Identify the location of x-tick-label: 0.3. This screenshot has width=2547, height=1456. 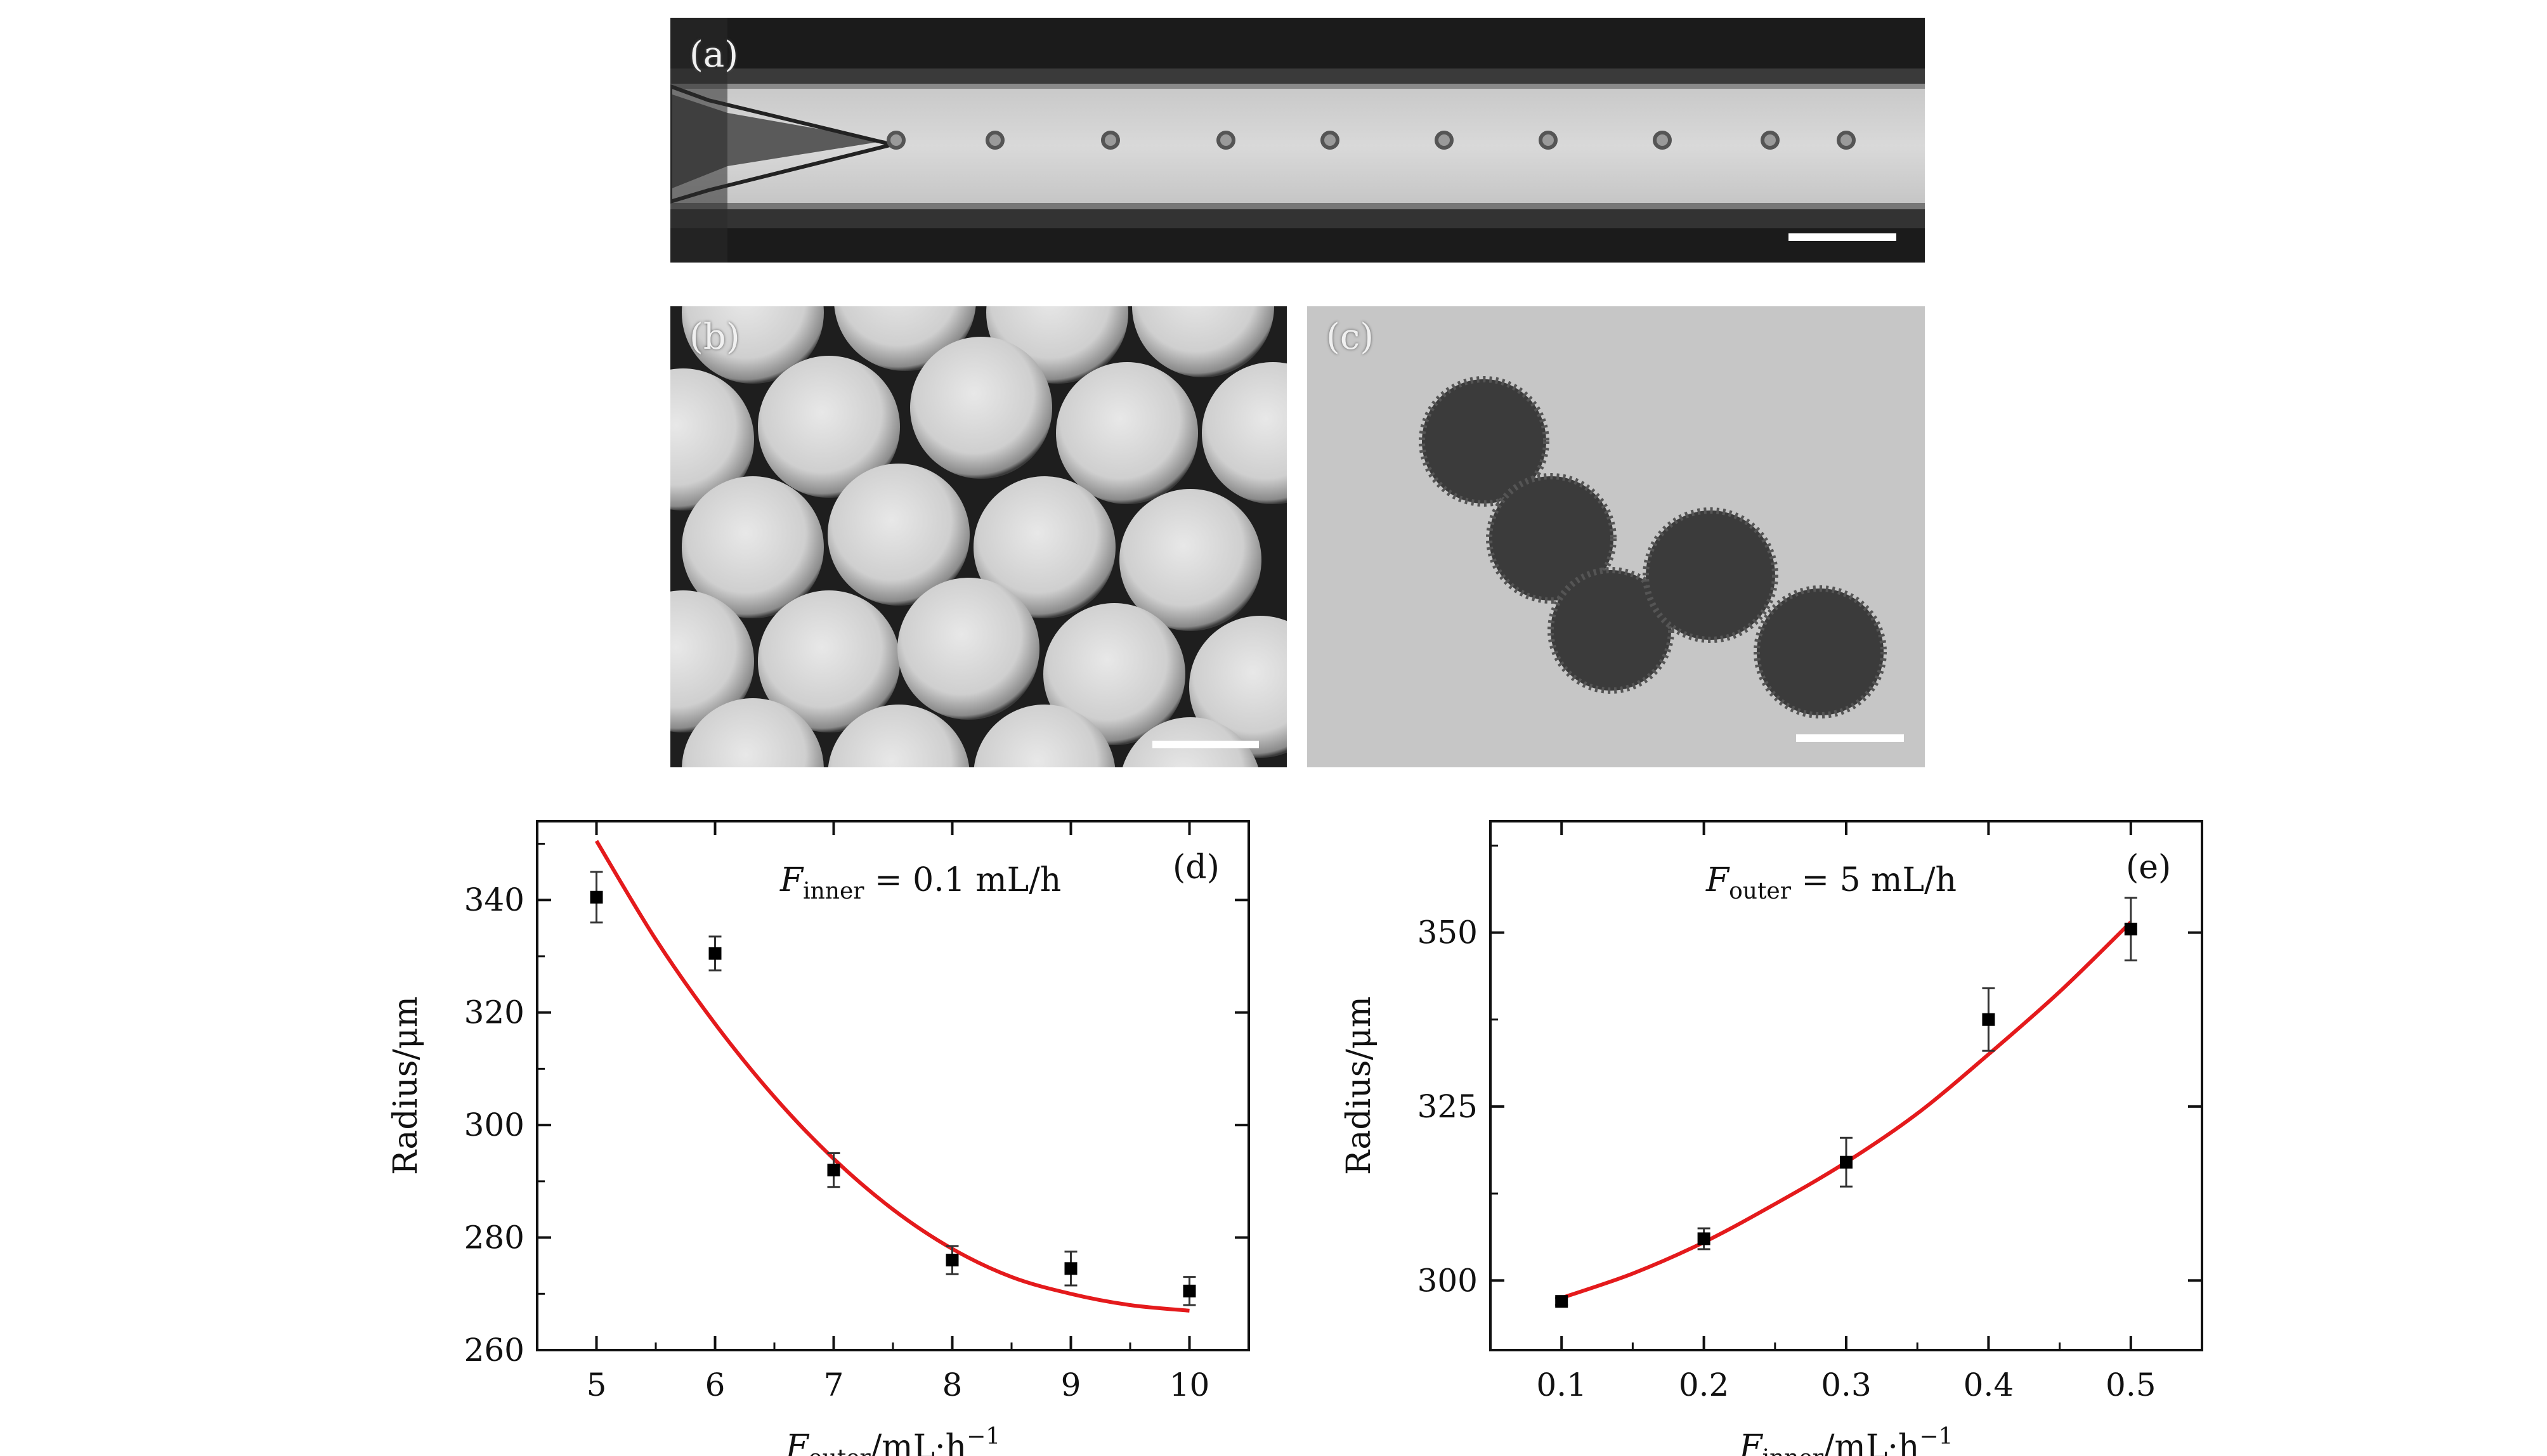
(1846, 1385).